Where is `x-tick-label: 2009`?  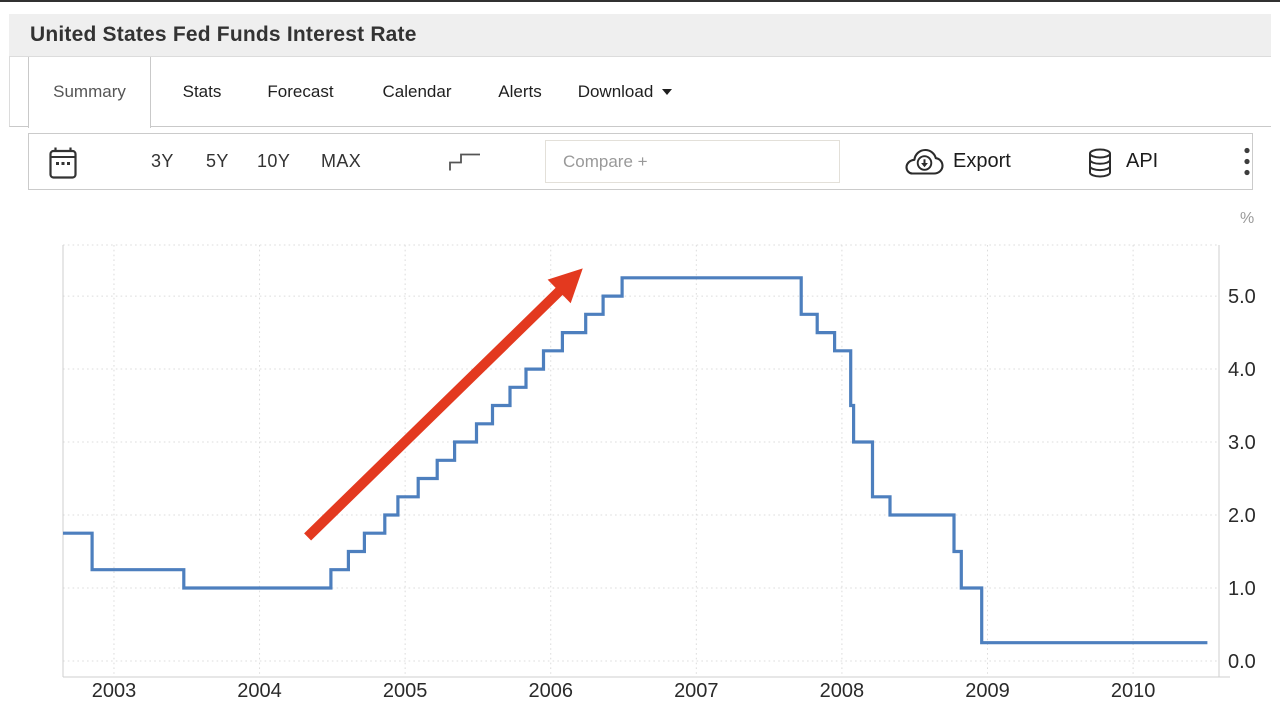 x-tick-label: 2009 is located at coordinates (987, 691).